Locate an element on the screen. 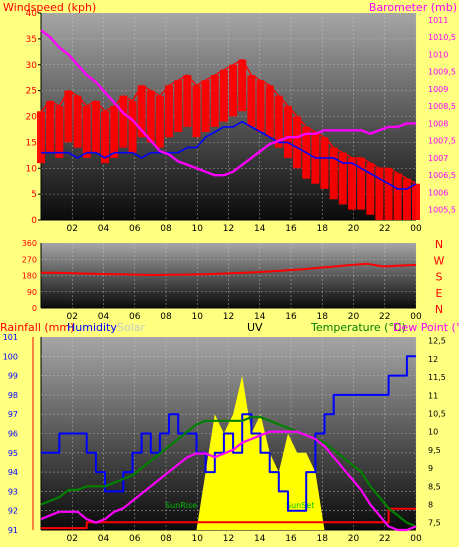 Image resolution: width=459 pixels, height=547 pixels. baro-ytick-1009: 1009 is located at coordinates (438, 89).